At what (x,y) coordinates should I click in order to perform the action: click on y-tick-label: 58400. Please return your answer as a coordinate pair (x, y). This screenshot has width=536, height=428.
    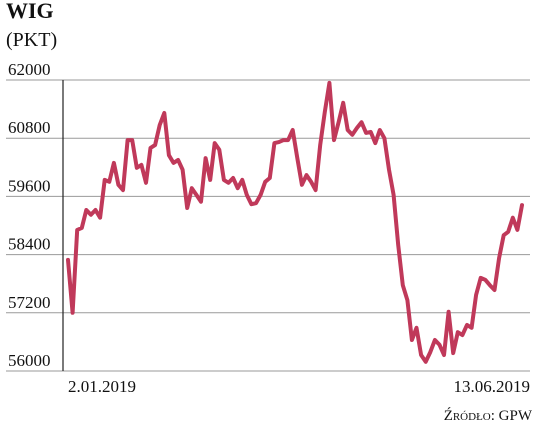
    Looking at the image, I should click on (29, 244).